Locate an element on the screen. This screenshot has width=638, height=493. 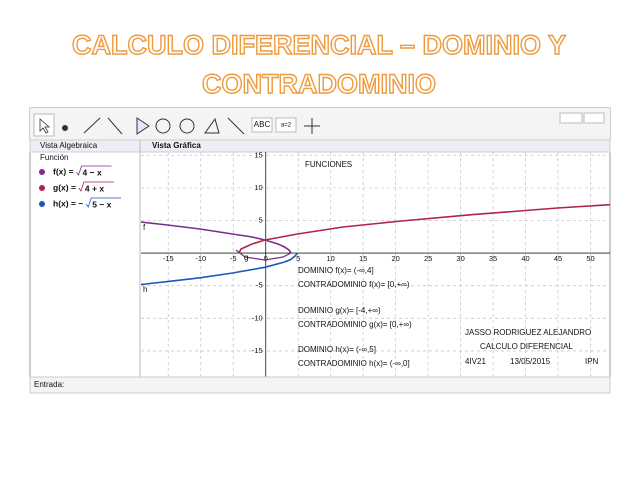
toolbar is located at coordinates (320, 124).